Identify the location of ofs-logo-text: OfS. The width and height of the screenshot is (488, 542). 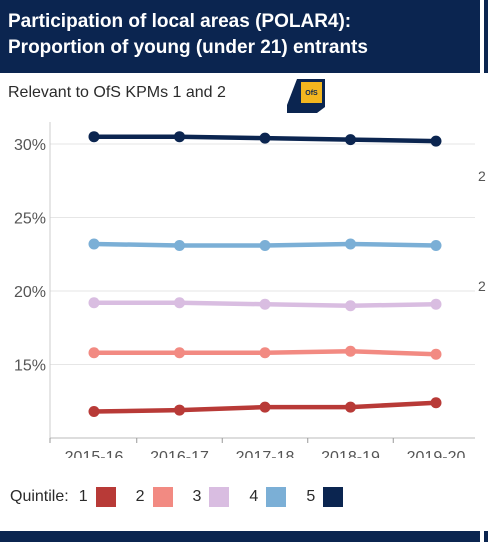
(311, 93).